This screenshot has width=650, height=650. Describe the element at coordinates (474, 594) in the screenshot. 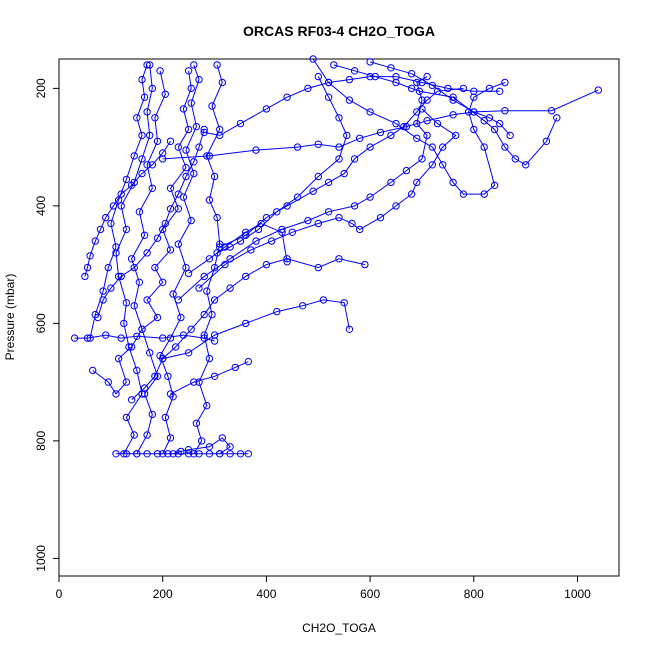

I see `x-tick-label: 800` at that location.